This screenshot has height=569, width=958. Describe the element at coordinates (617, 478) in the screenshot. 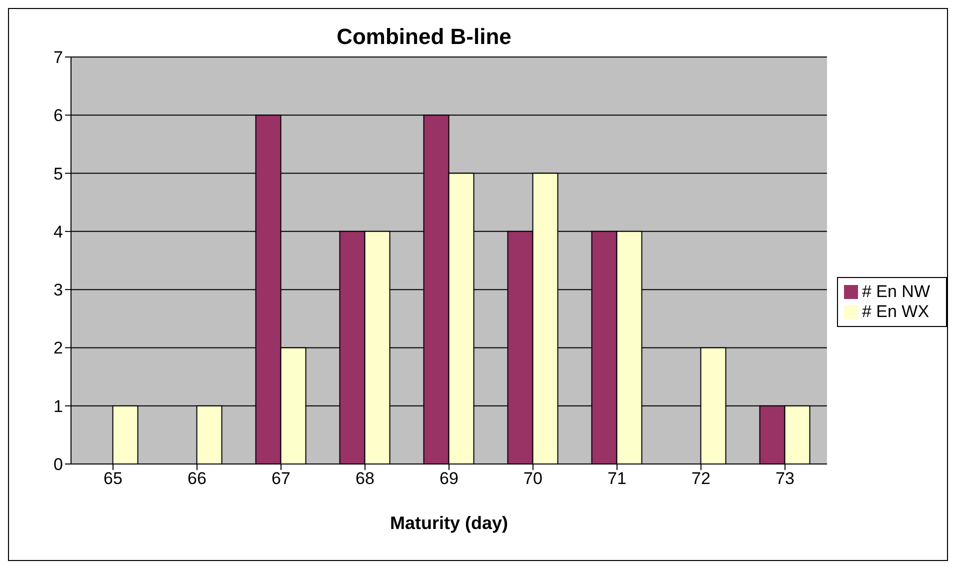

I see `x-tick-label: 71` at that location.